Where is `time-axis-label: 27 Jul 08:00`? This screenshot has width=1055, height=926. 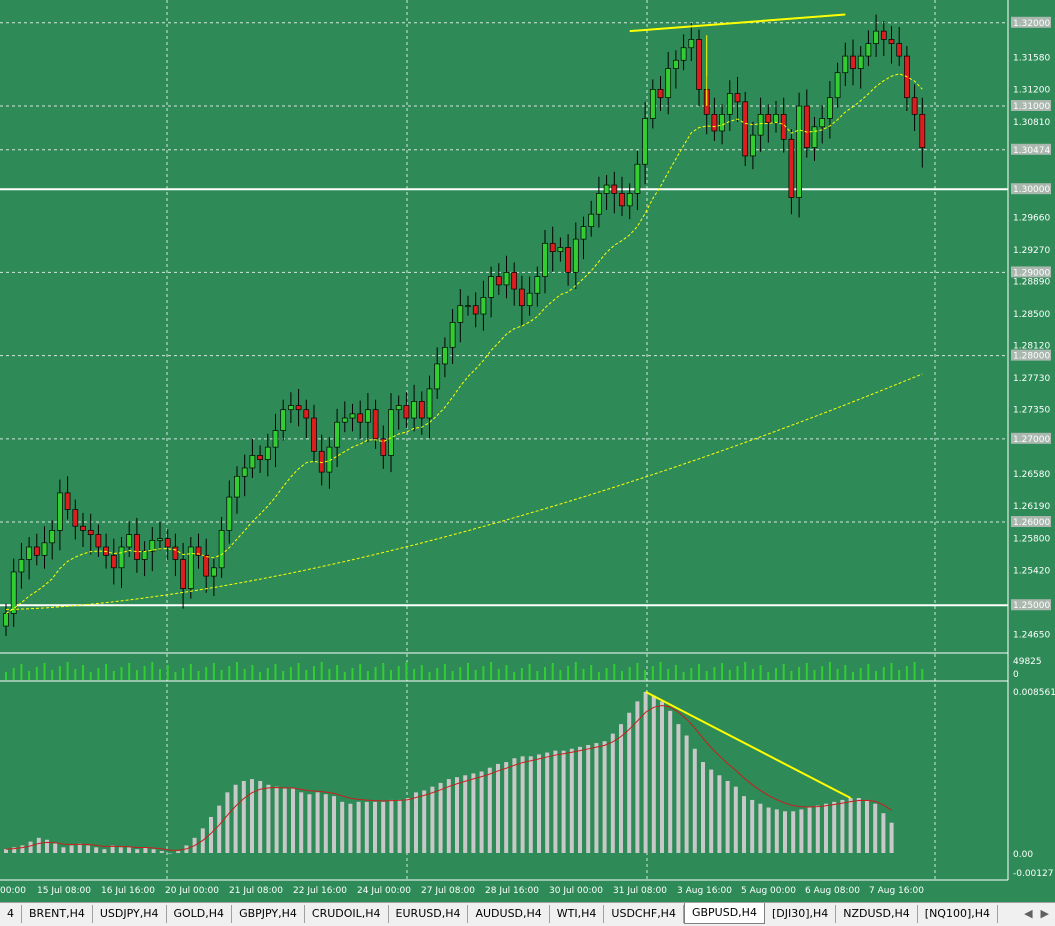 time-axis-label: 27 Jul 08:00 is located at coordinates (448, 891).